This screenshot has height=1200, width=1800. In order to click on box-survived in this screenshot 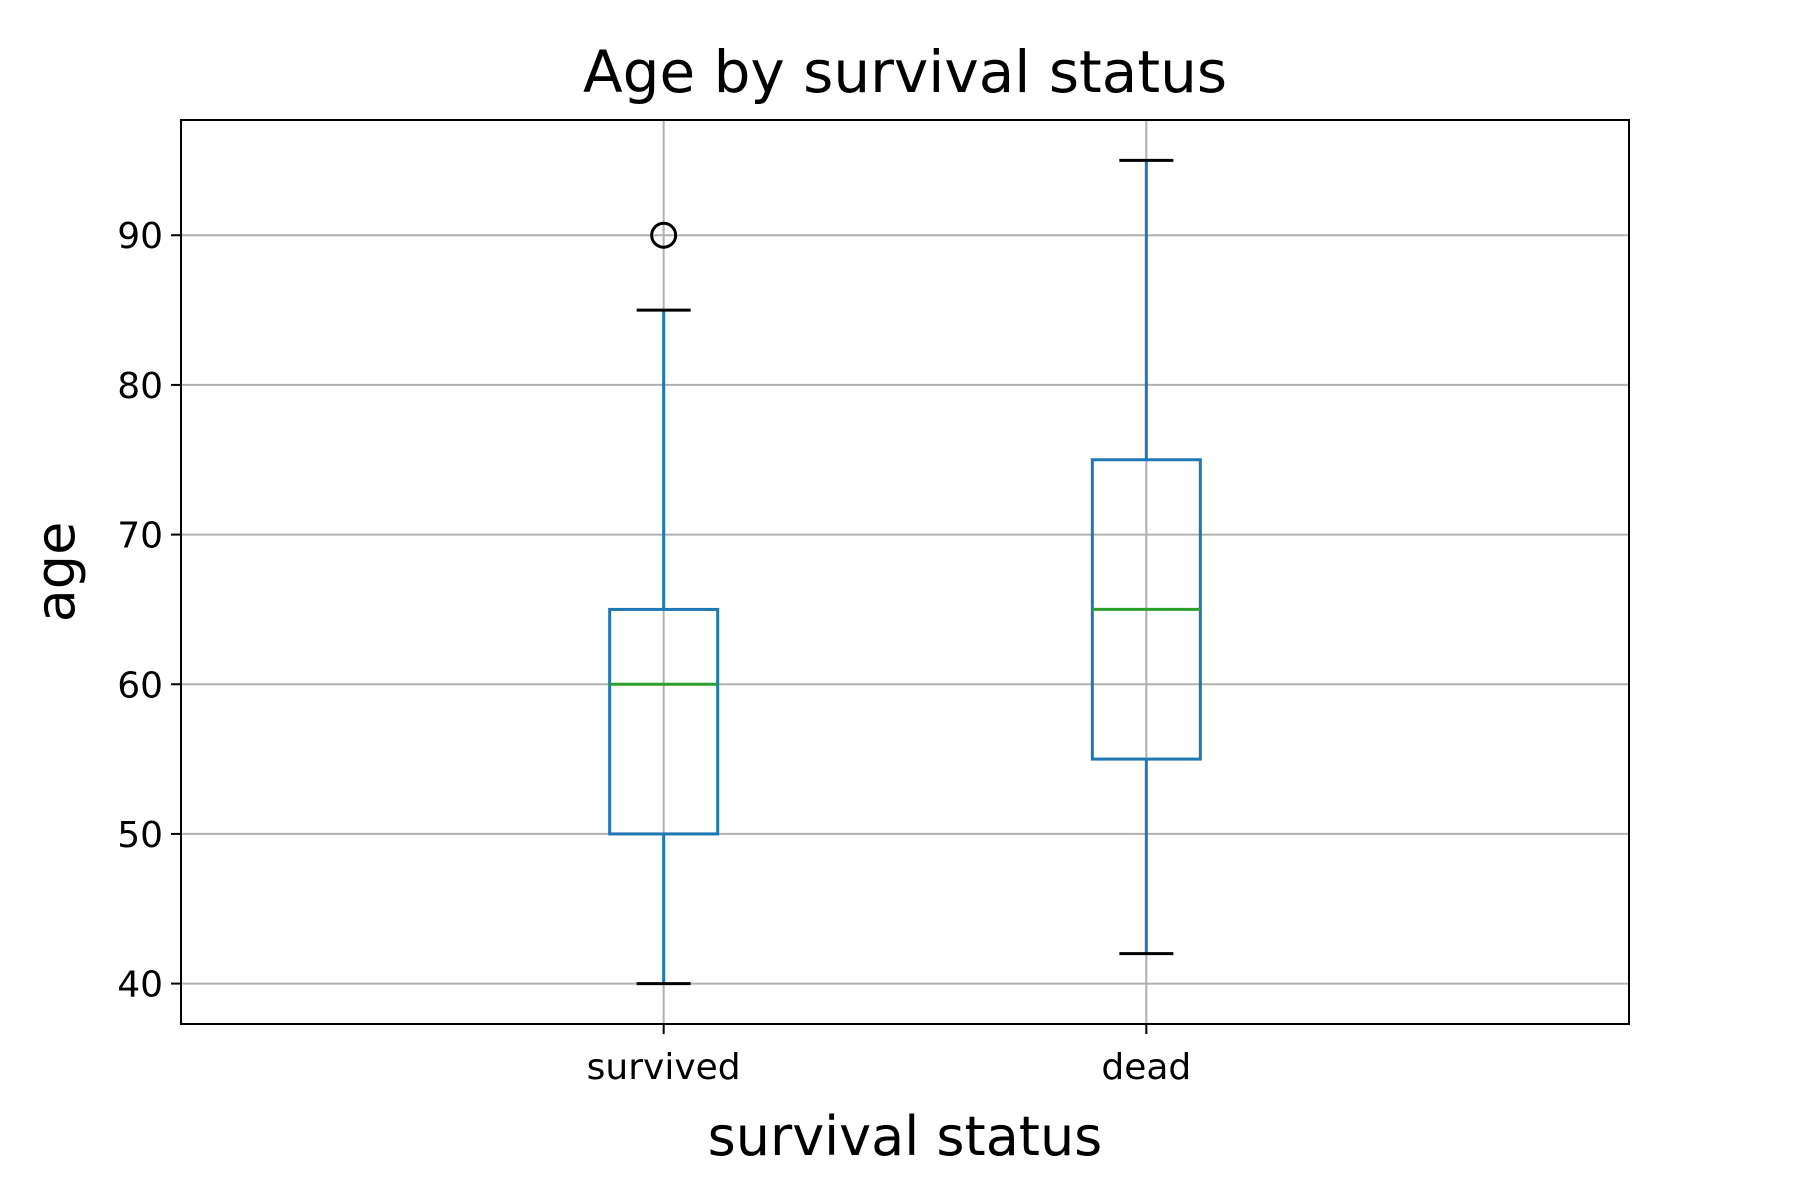, I will do `click(664, 603)`.